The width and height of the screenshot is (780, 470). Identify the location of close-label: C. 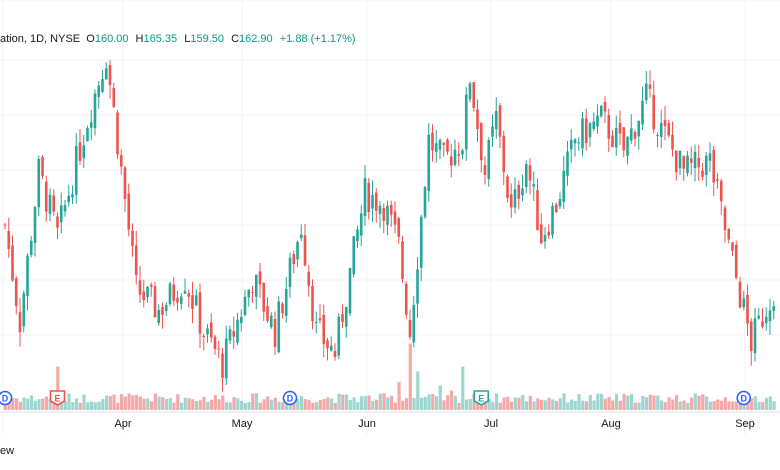
(235, 39).